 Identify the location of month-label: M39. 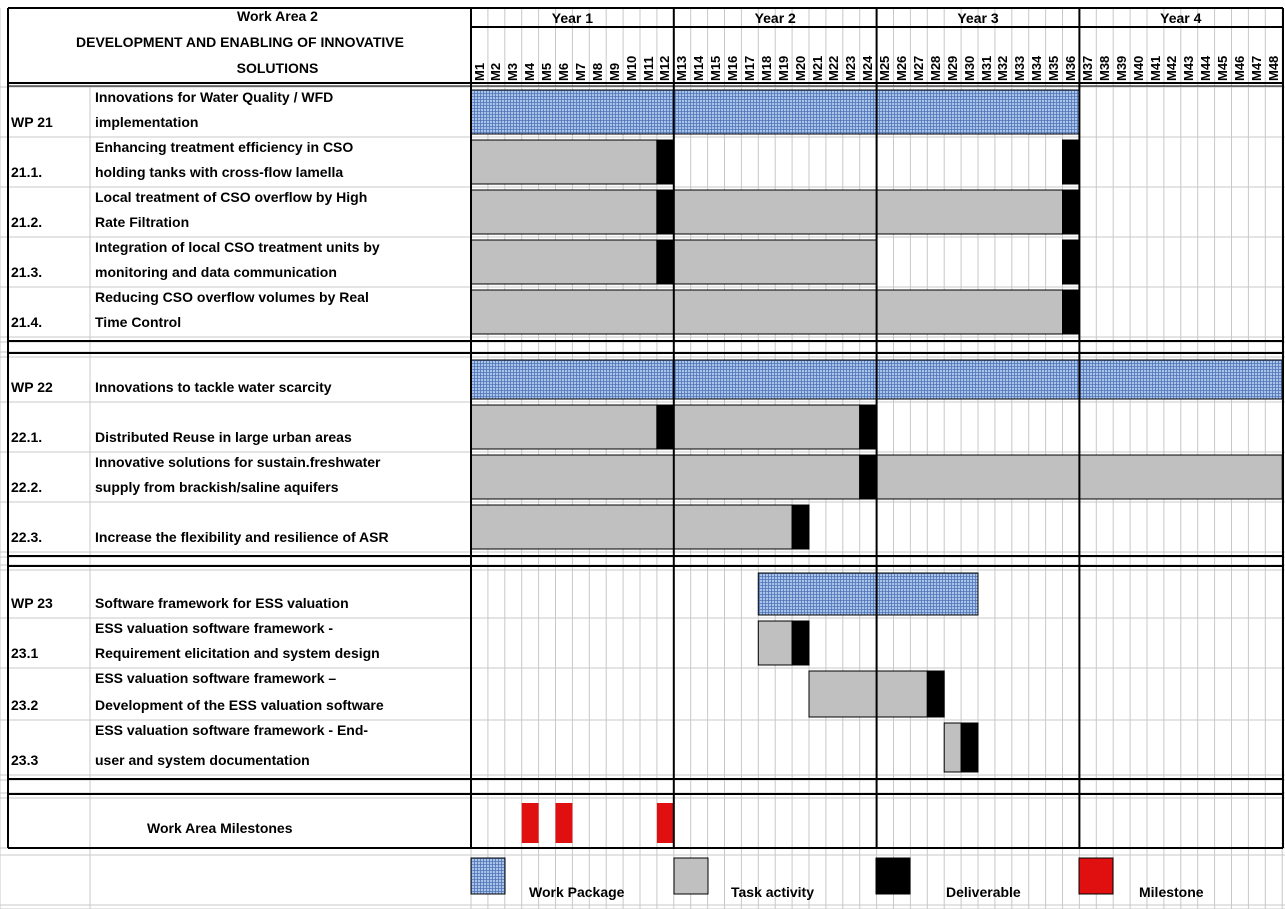
(1121, 68).